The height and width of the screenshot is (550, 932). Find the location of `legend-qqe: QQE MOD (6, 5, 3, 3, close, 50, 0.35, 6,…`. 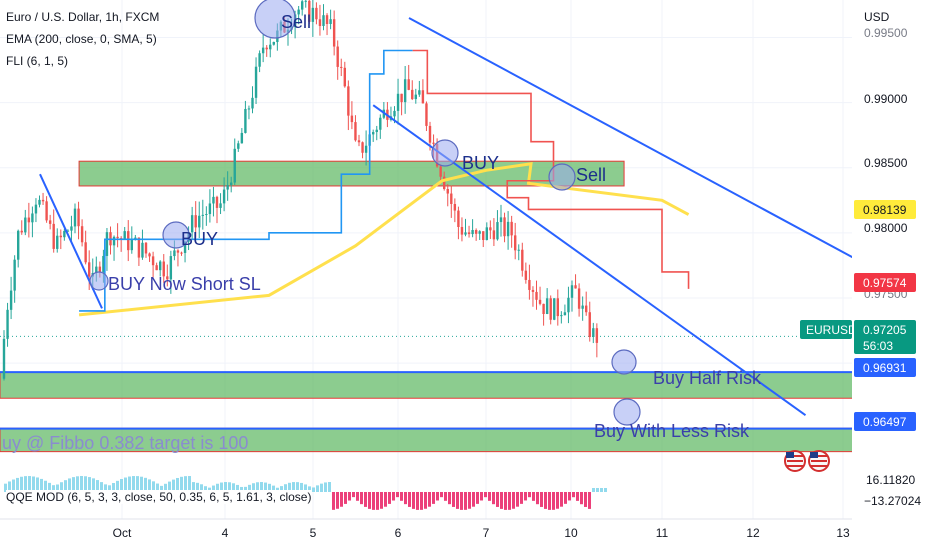

legend-qqe: QQE MOD (6, 5, 3, 3, close, 50, 0.35, 6,… is located at coordinates (159, 497).